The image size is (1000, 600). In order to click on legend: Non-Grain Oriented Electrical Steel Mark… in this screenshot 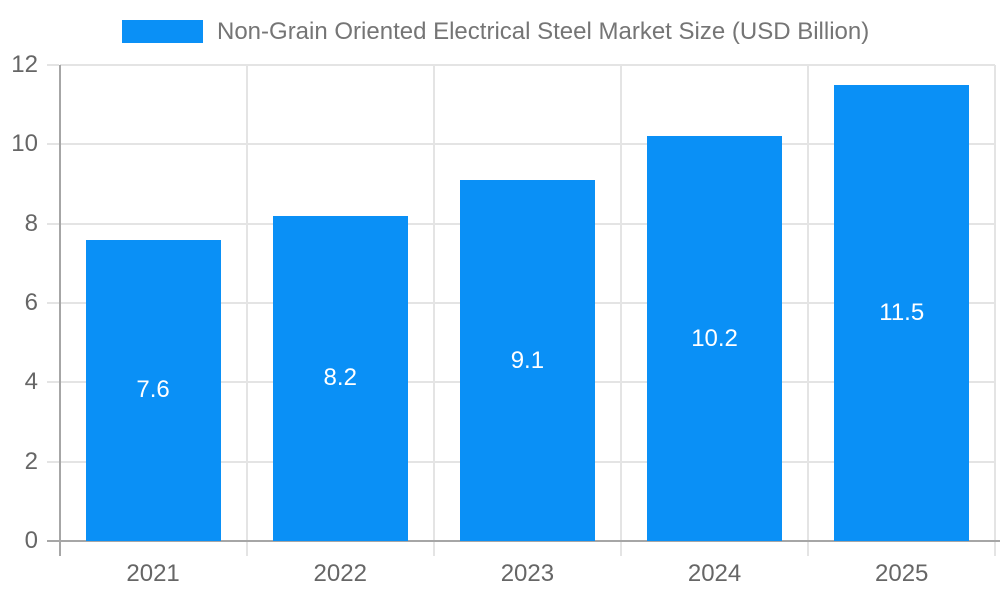, I will do `click(495, 31)`.